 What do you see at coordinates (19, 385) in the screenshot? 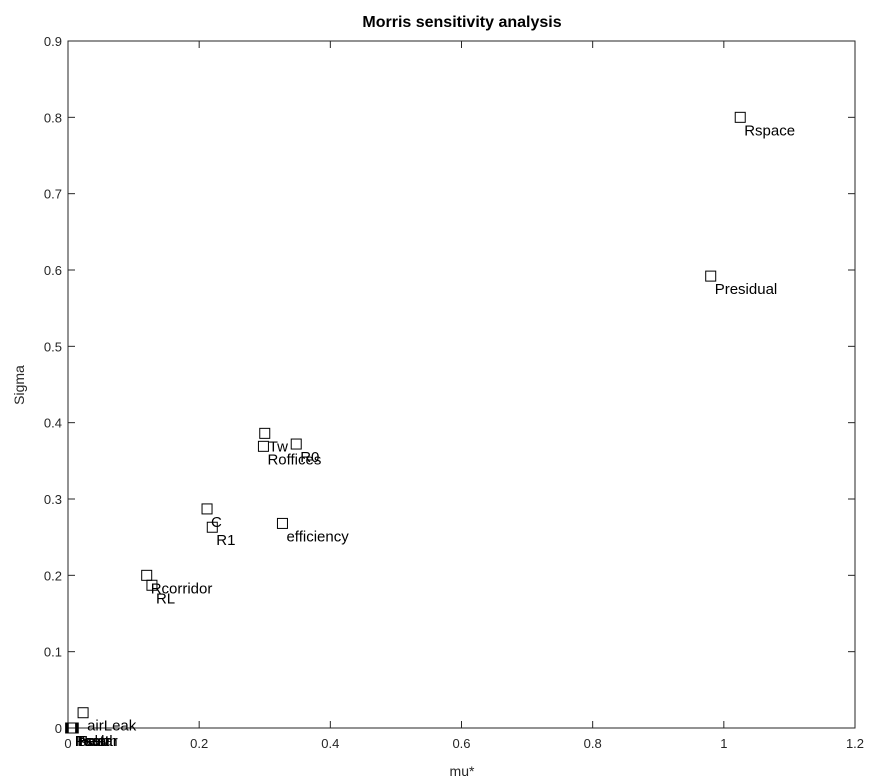
I see `y-axis-label: Sigma` at bounding box center [19, 385].